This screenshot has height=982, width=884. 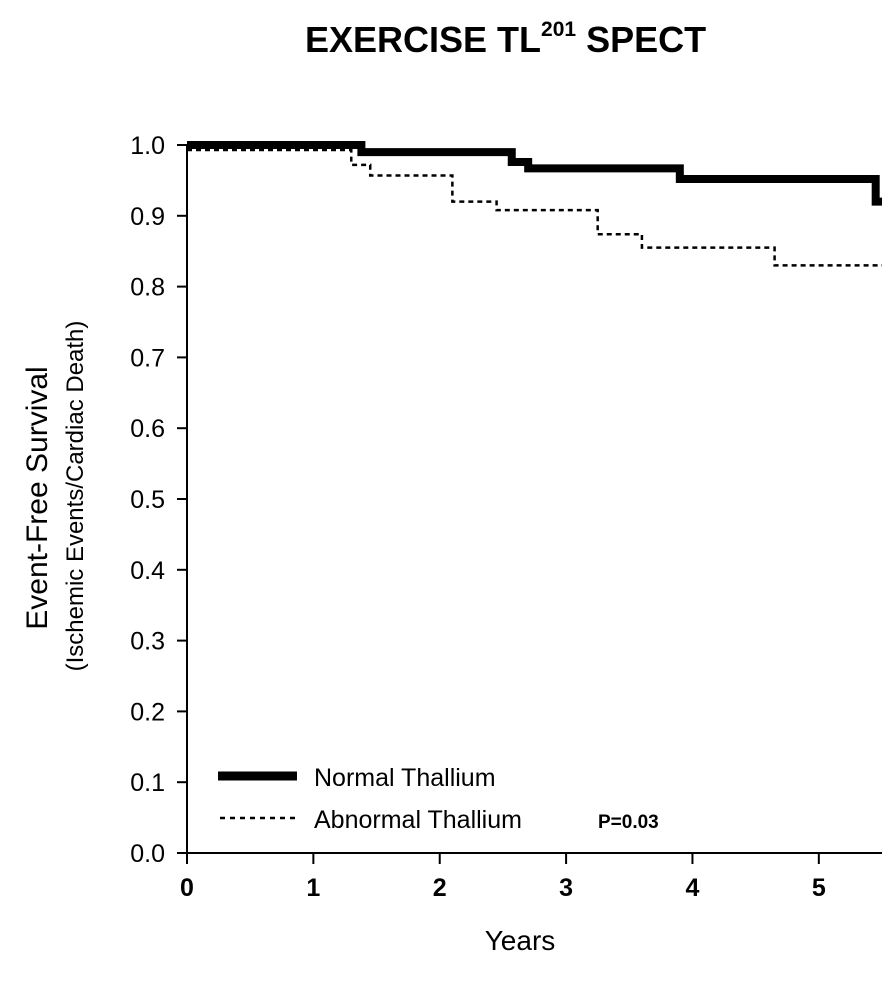 What do you see at coordinates (558, 29) in the screenshot?
I see `chart-title-superscript: 201` at bounding box center [558, 29].